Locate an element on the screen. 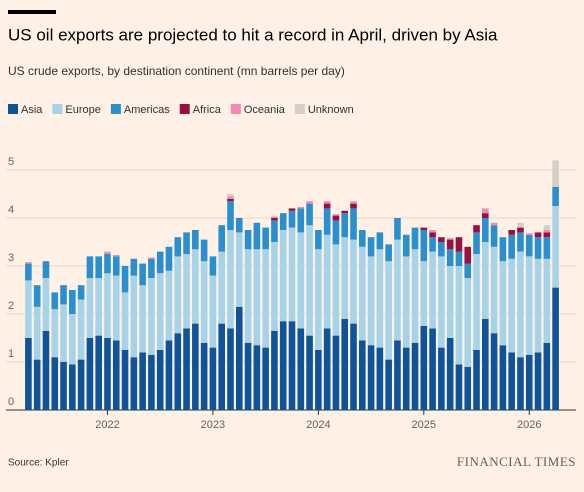 This screenshot has height=492, width=584. x-tick-label: 2026 is located at coordinates (529, 425).